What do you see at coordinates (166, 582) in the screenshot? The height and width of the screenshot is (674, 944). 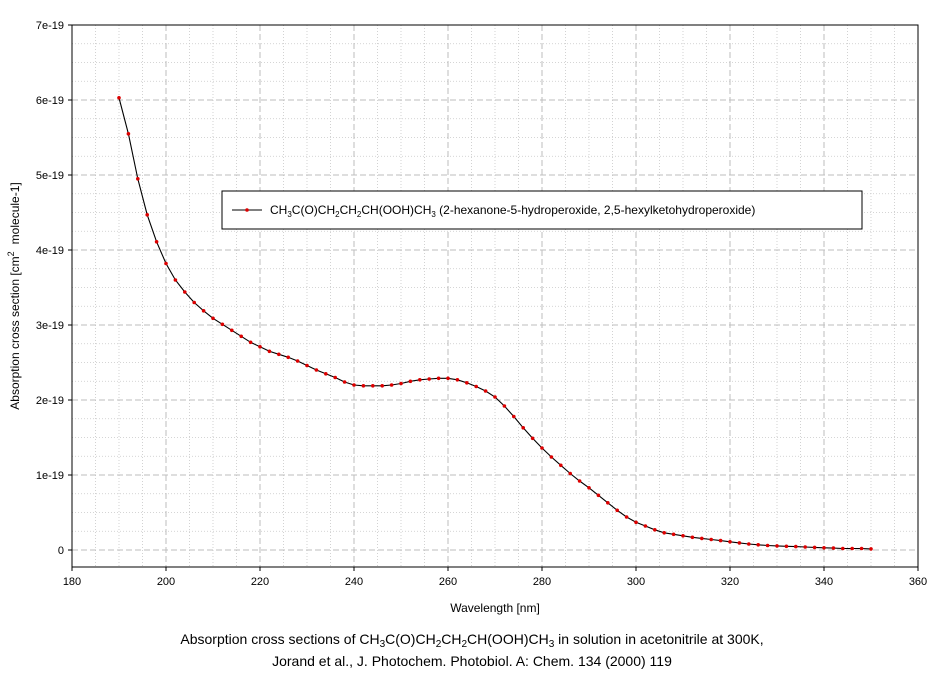 I see `x-tick-label: 200` at bounding box center [166, 582].